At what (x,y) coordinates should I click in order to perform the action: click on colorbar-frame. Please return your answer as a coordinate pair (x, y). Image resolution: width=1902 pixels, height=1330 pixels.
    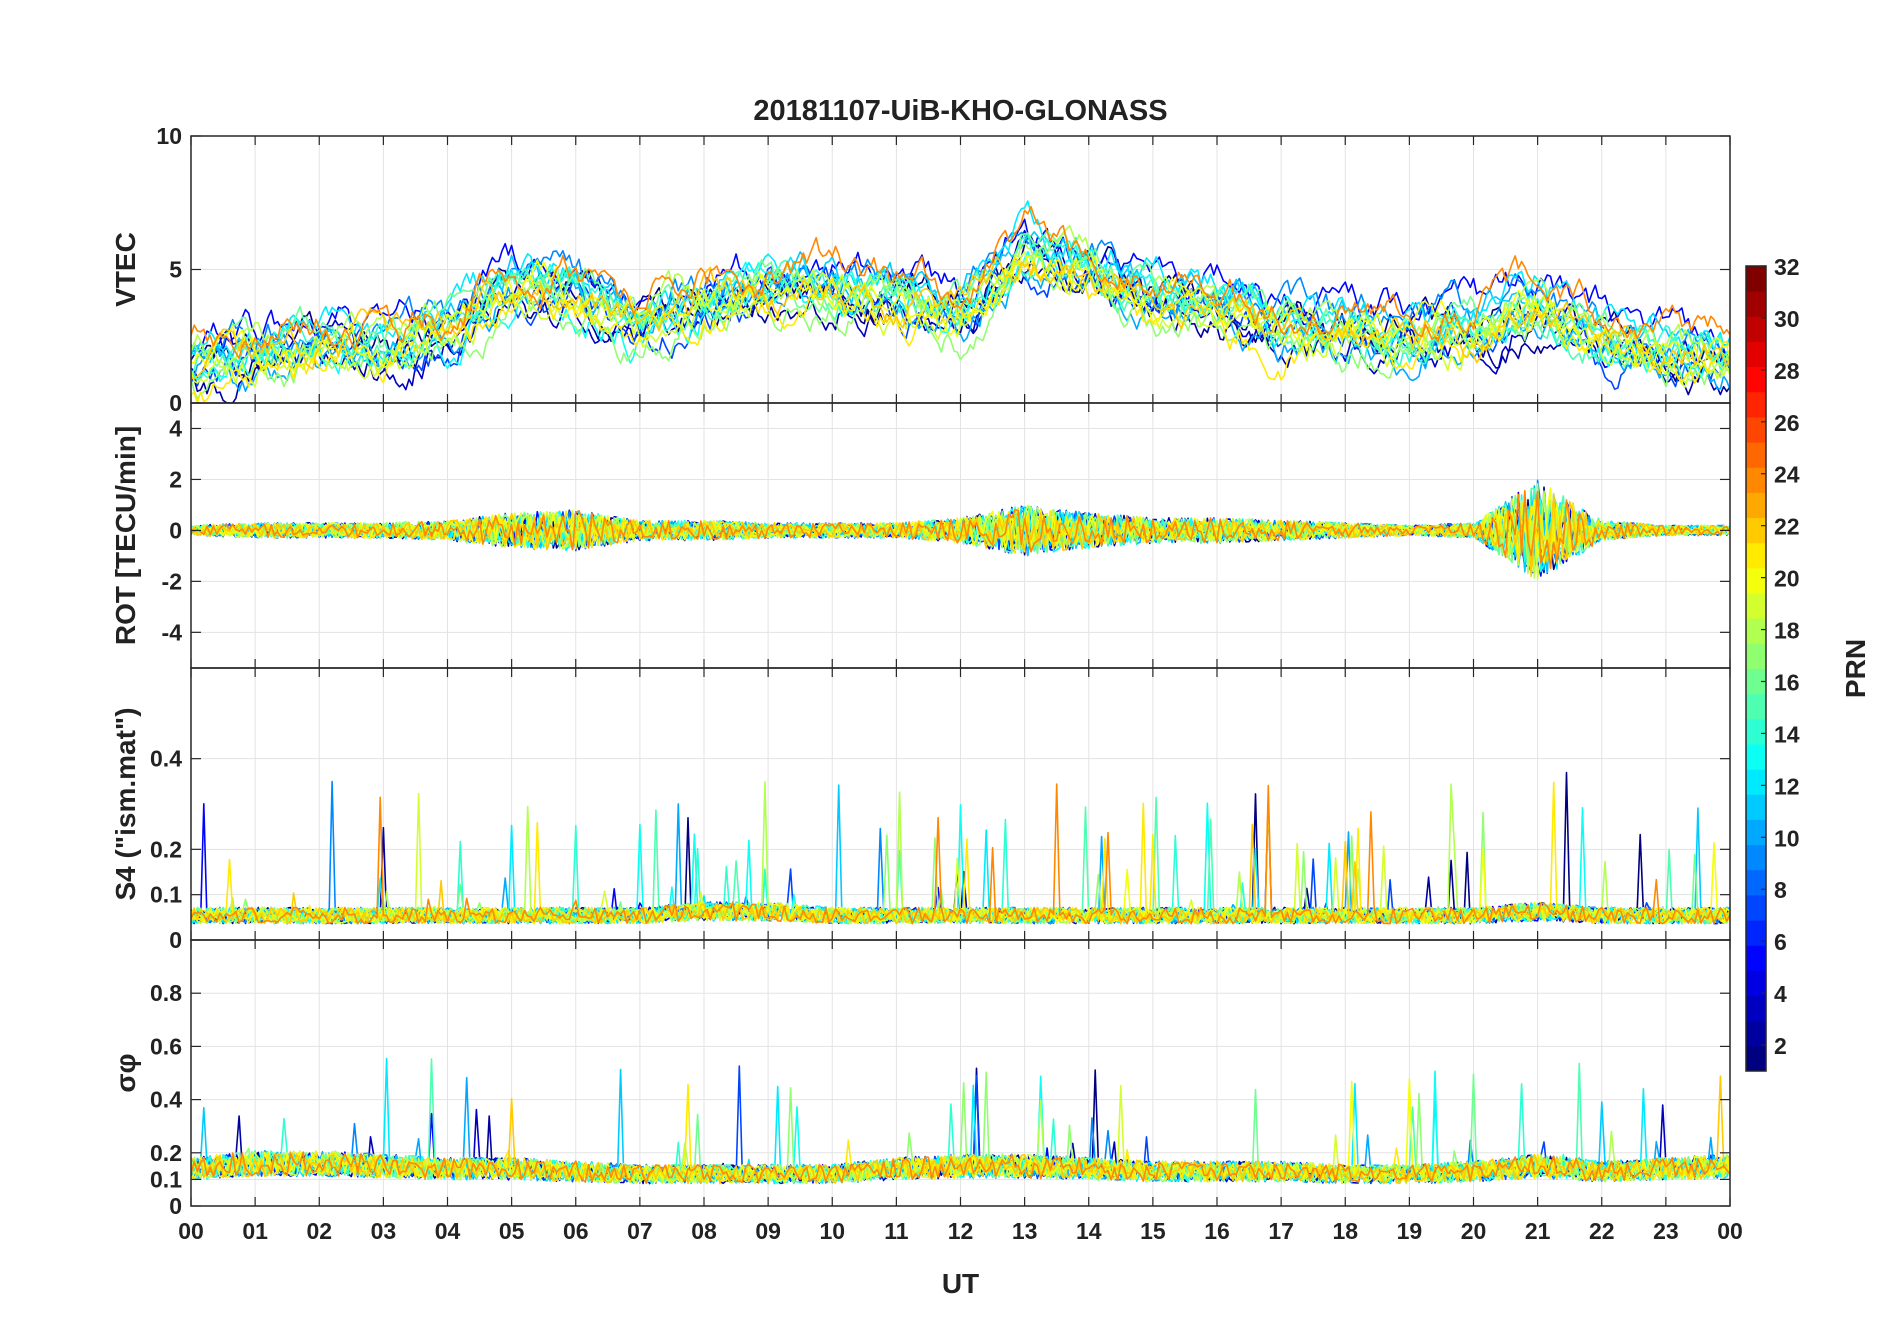
    Looking at the image, I should click on (1756, 668).